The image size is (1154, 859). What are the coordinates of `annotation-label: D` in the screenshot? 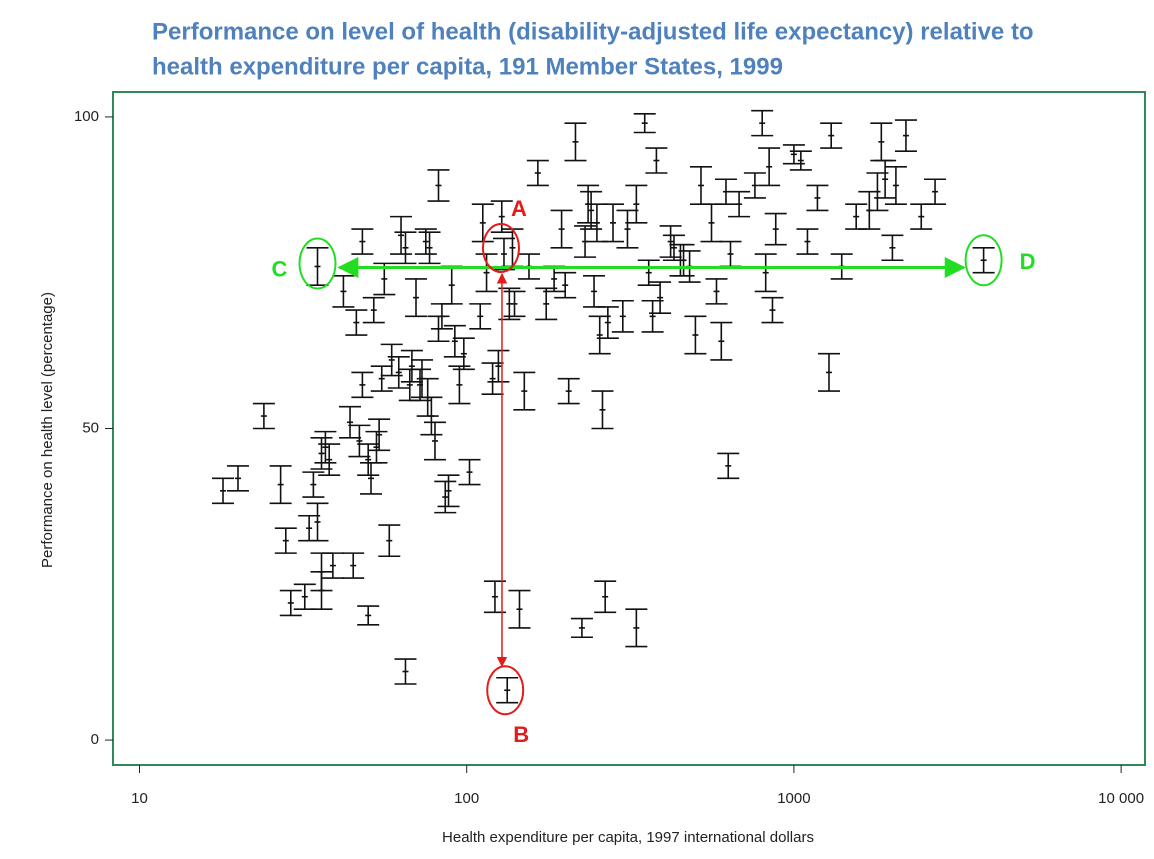 It's located at (1028, 261).